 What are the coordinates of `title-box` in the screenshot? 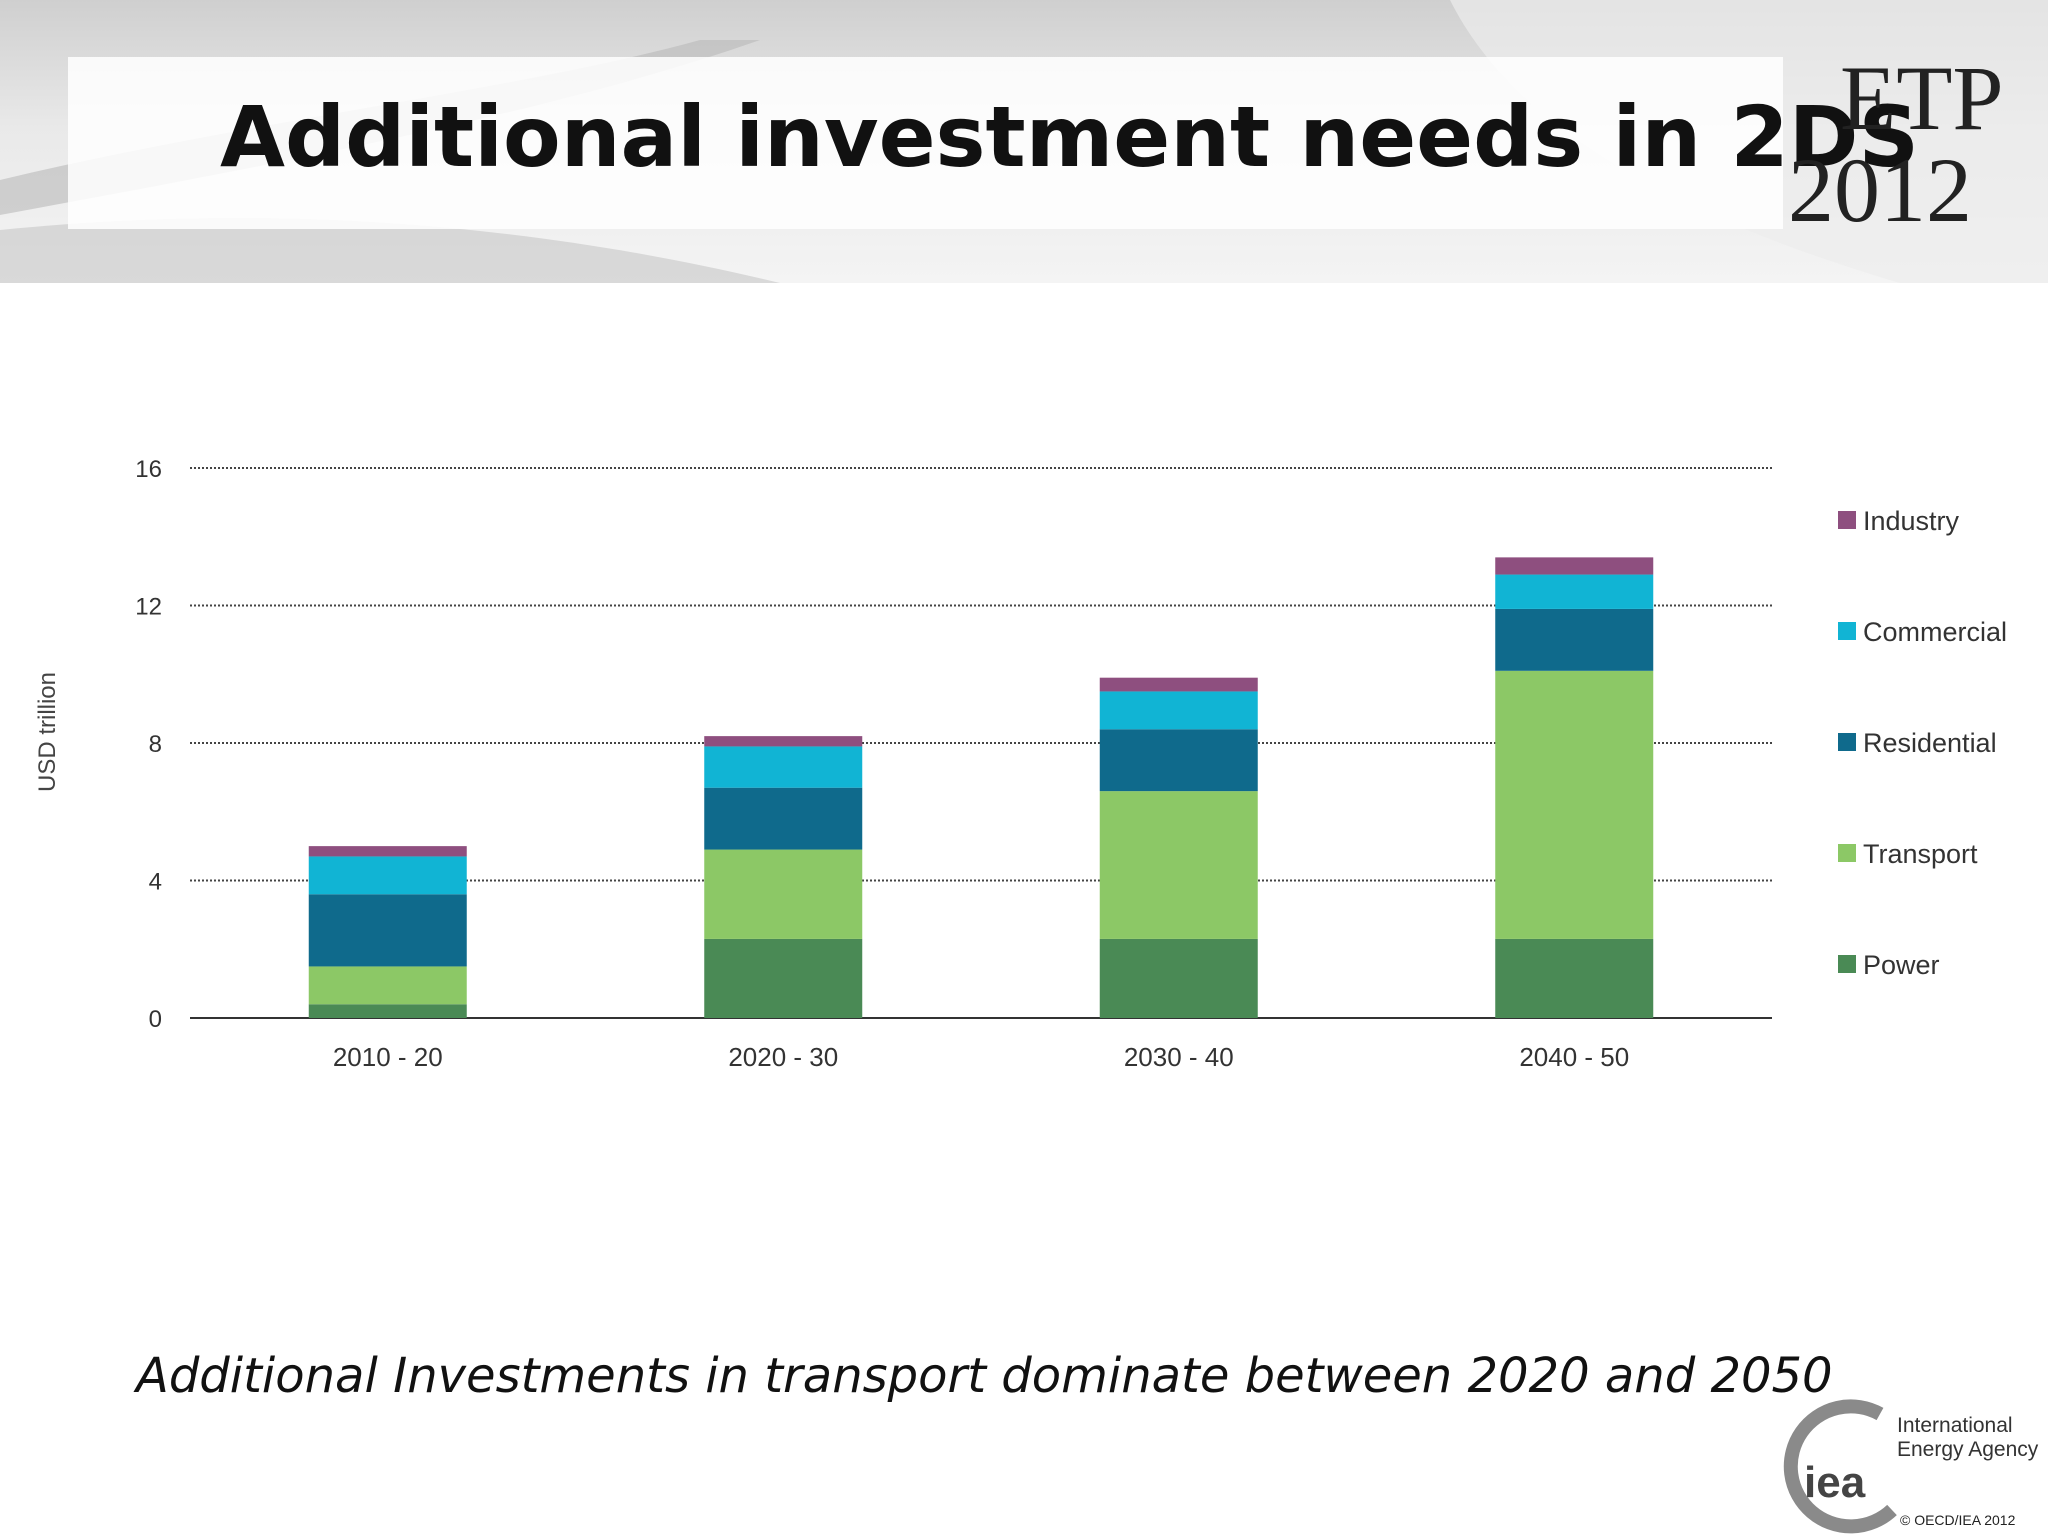 It's located at (925, 143).